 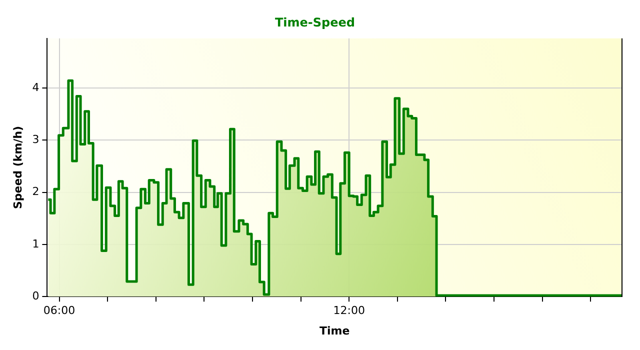 What do you see at coordinates (36, 191) in the screenshot?
I see `y-tick-label: 2` at bounding box center [36, 191].